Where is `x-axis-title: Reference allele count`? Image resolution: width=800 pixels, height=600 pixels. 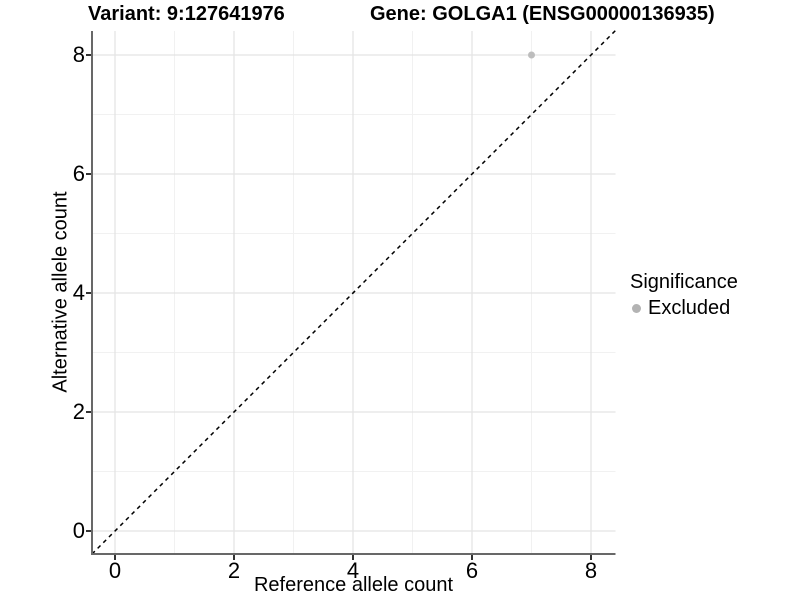 x-axis-title: Reference allele count is located at coordinates (353, 585).